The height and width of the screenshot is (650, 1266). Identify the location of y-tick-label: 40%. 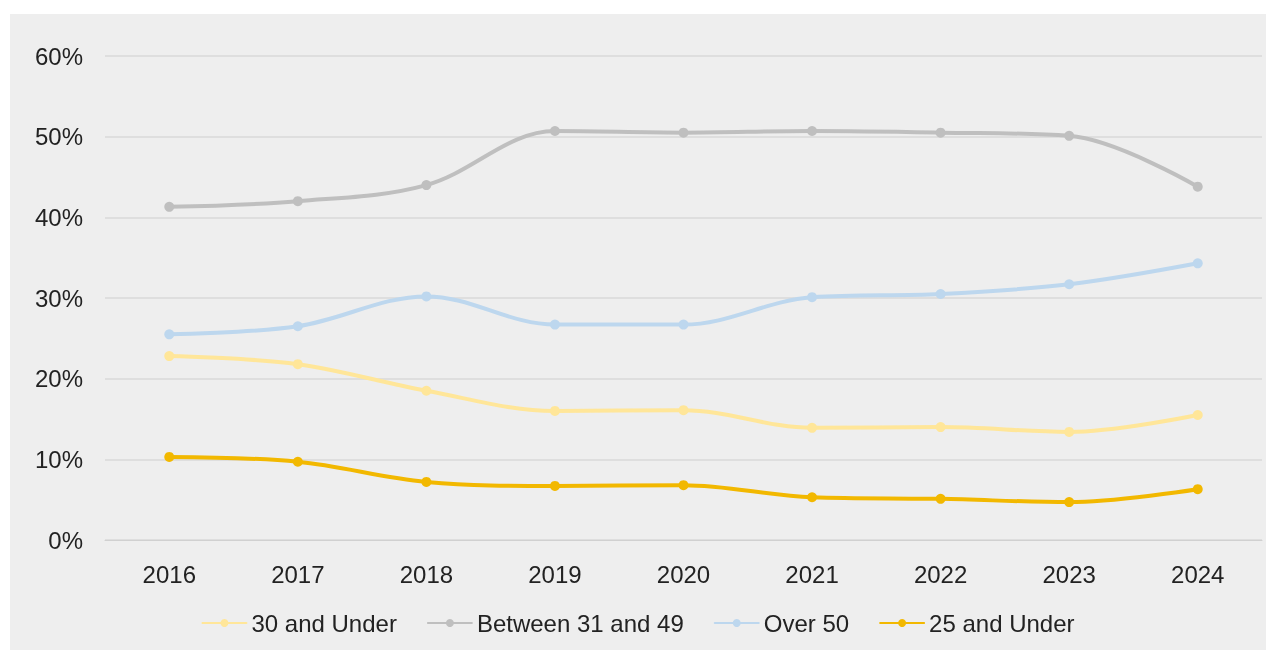
(58, 217).